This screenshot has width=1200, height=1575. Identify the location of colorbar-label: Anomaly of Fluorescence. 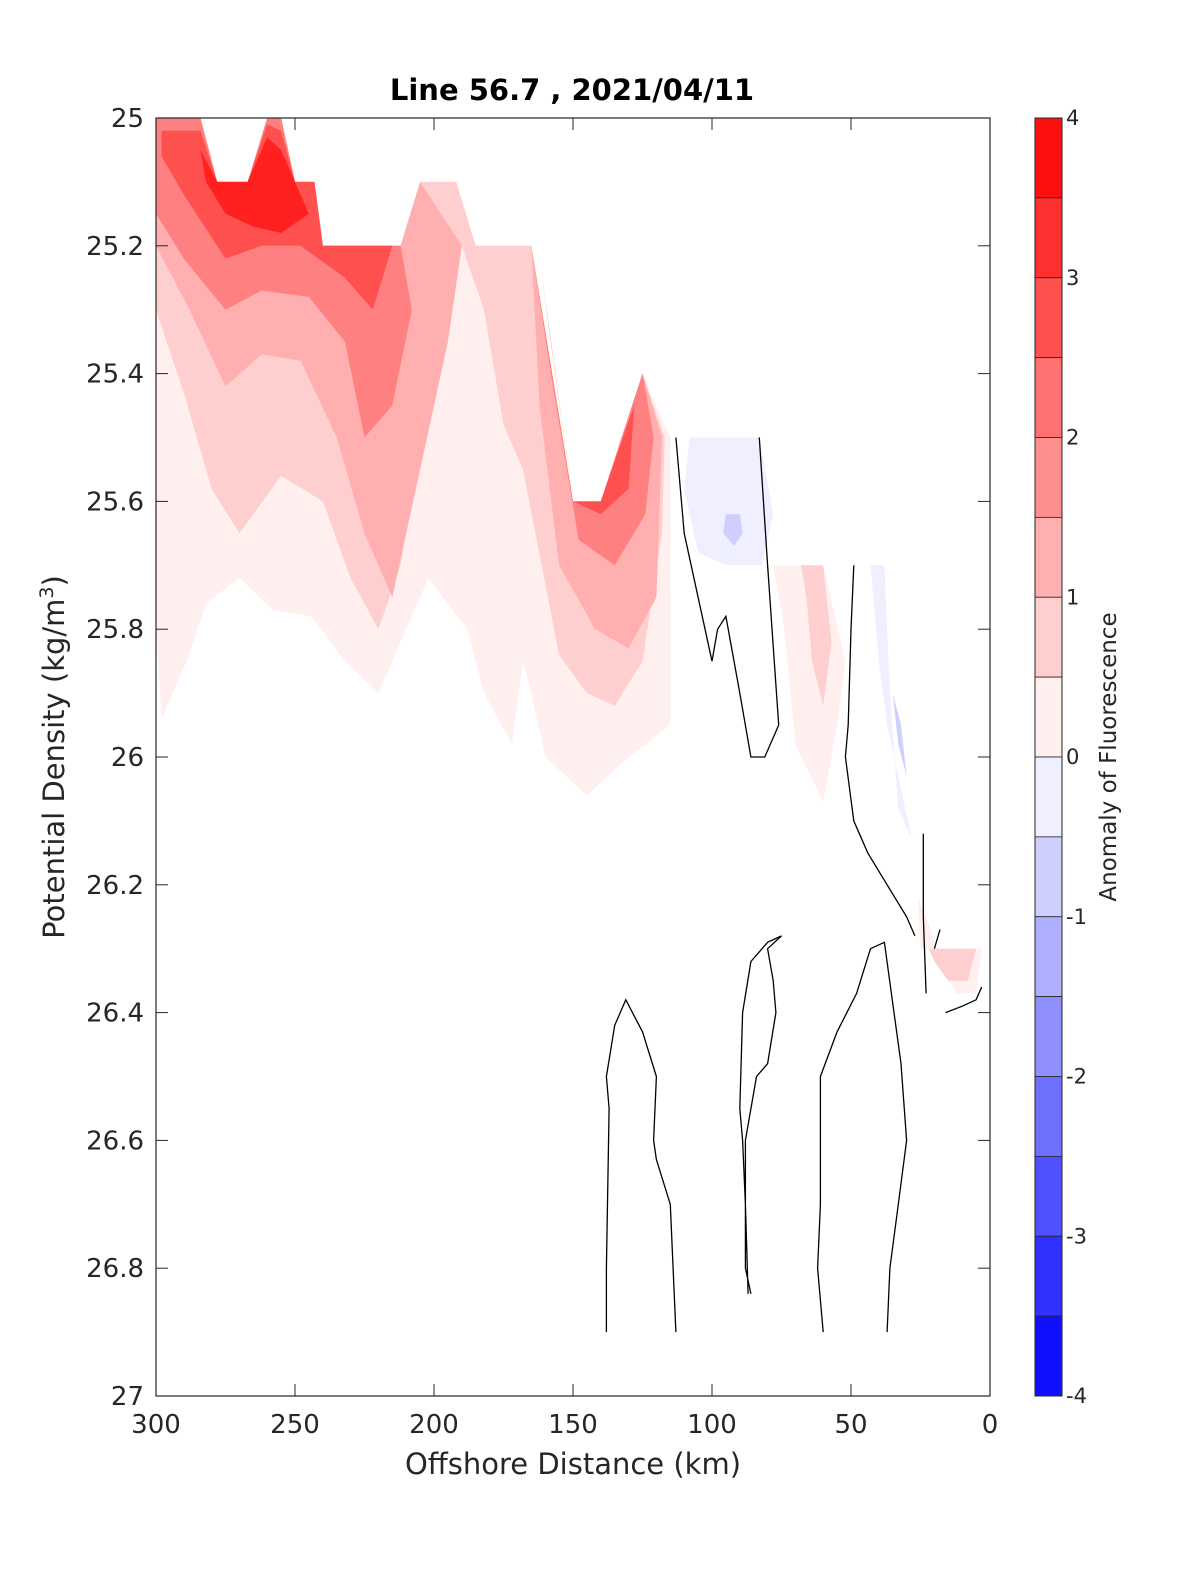
(1109, 756).